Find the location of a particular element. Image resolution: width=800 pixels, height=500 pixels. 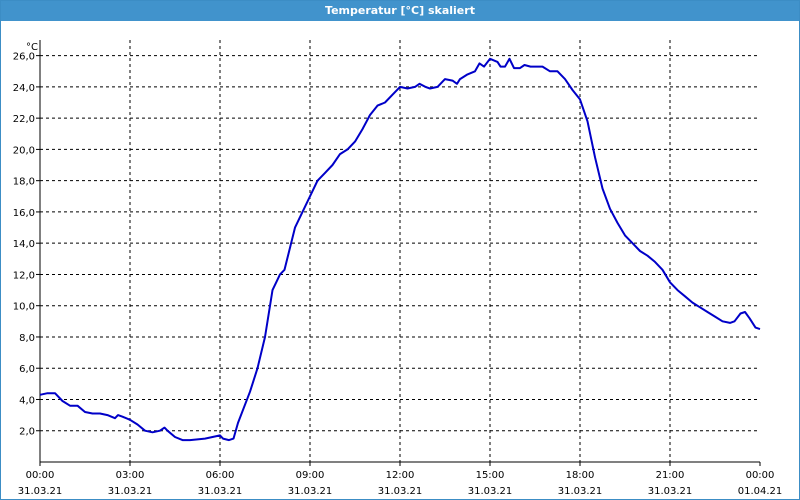

y-tick-label: 20,0 is located at coordinates (24, 150).